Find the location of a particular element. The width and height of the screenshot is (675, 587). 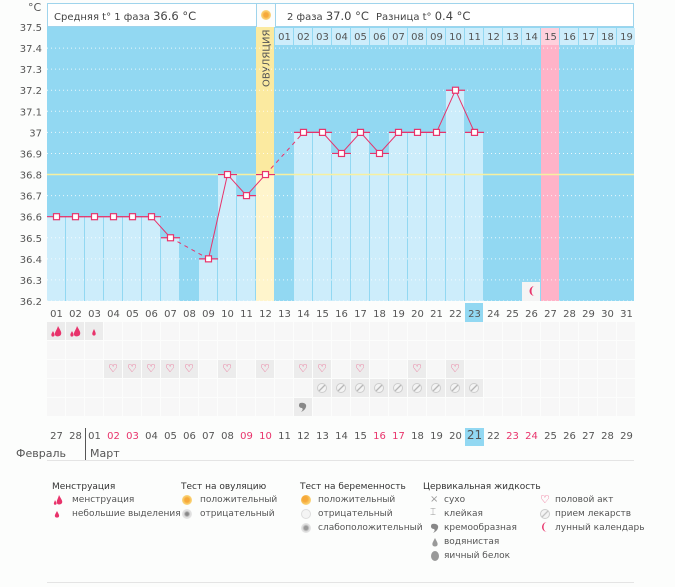

calendar-date: 09 is located at coordinates (246, 436).